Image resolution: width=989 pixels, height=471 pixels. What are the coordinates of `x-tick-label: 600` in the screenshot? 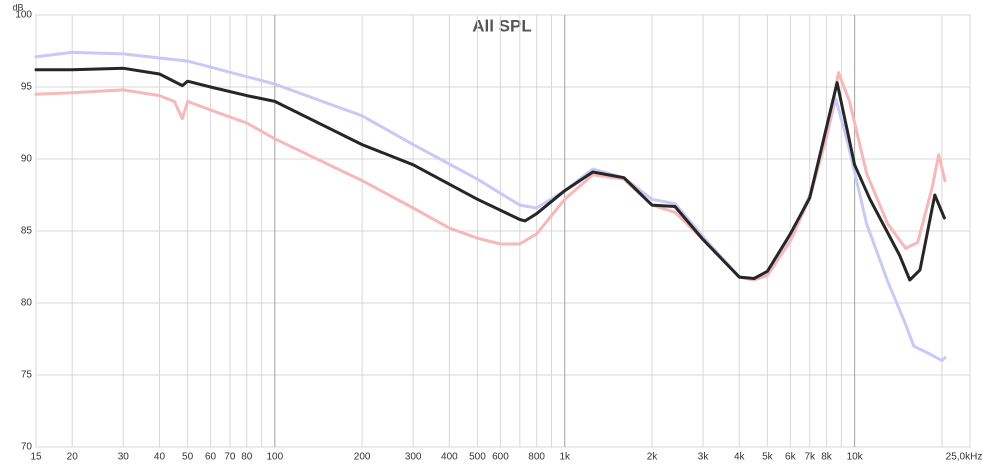 It's located at (500, 457).